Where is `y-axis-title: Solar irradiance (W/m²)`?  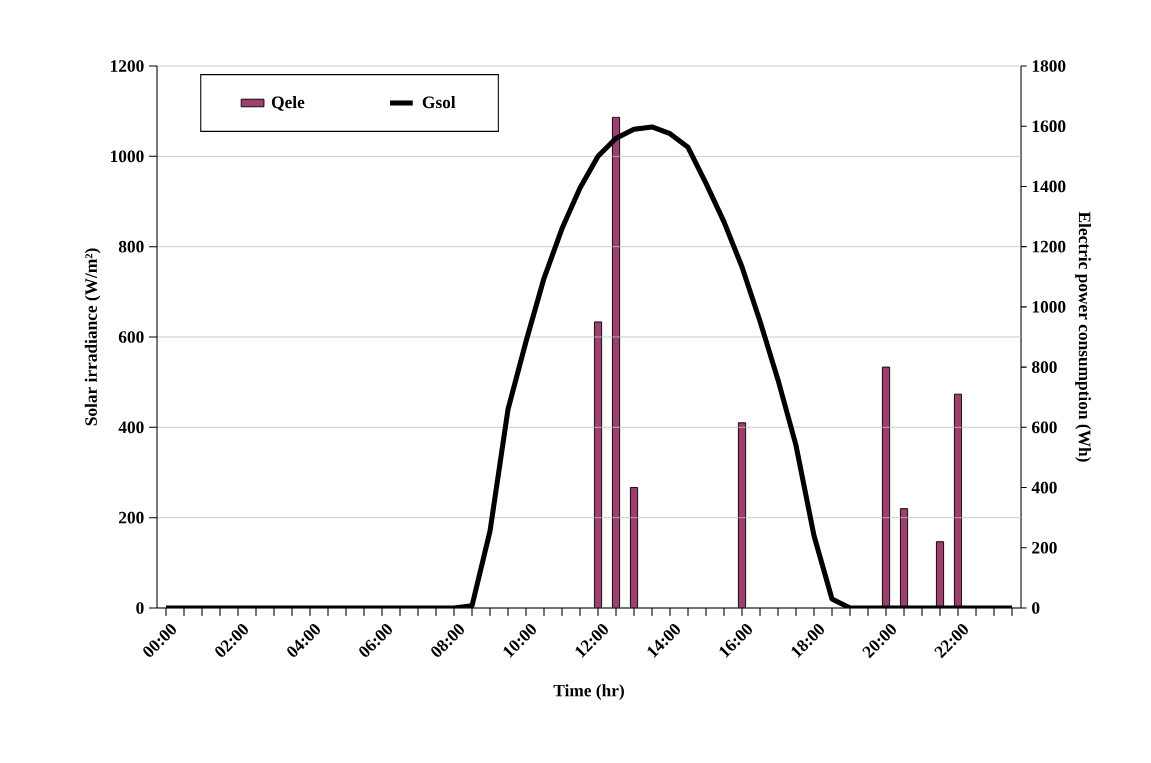
y-axis-title: Solar irradiance (W/m²) is located at coordinates (92, 337).